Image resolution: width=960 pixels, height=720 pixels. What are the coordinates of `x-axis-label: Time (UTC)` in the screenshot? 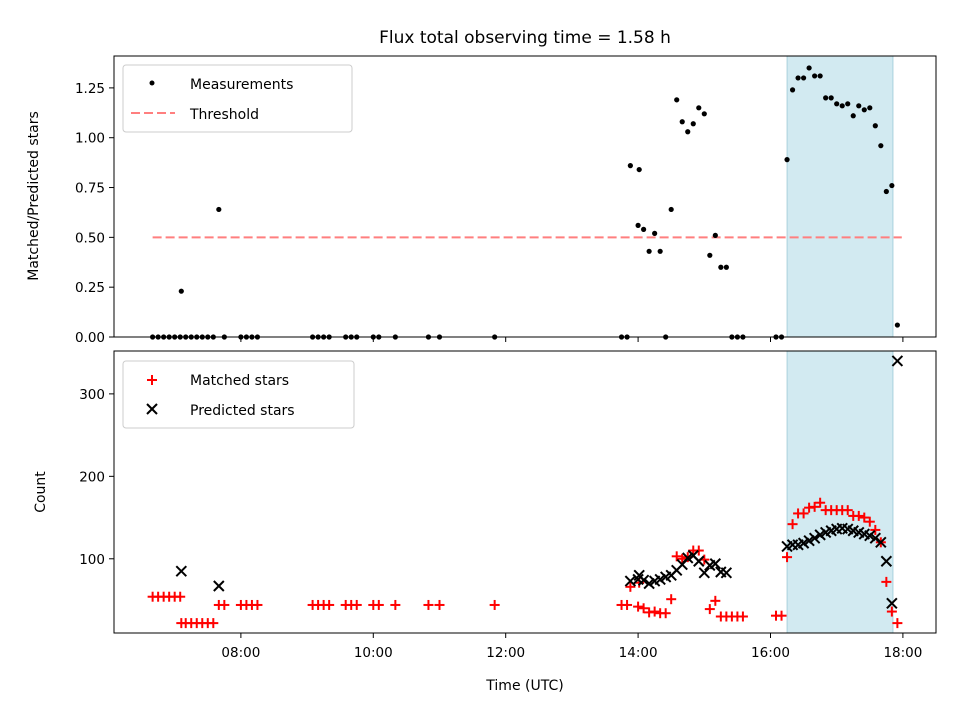 It's located at (524, 686).